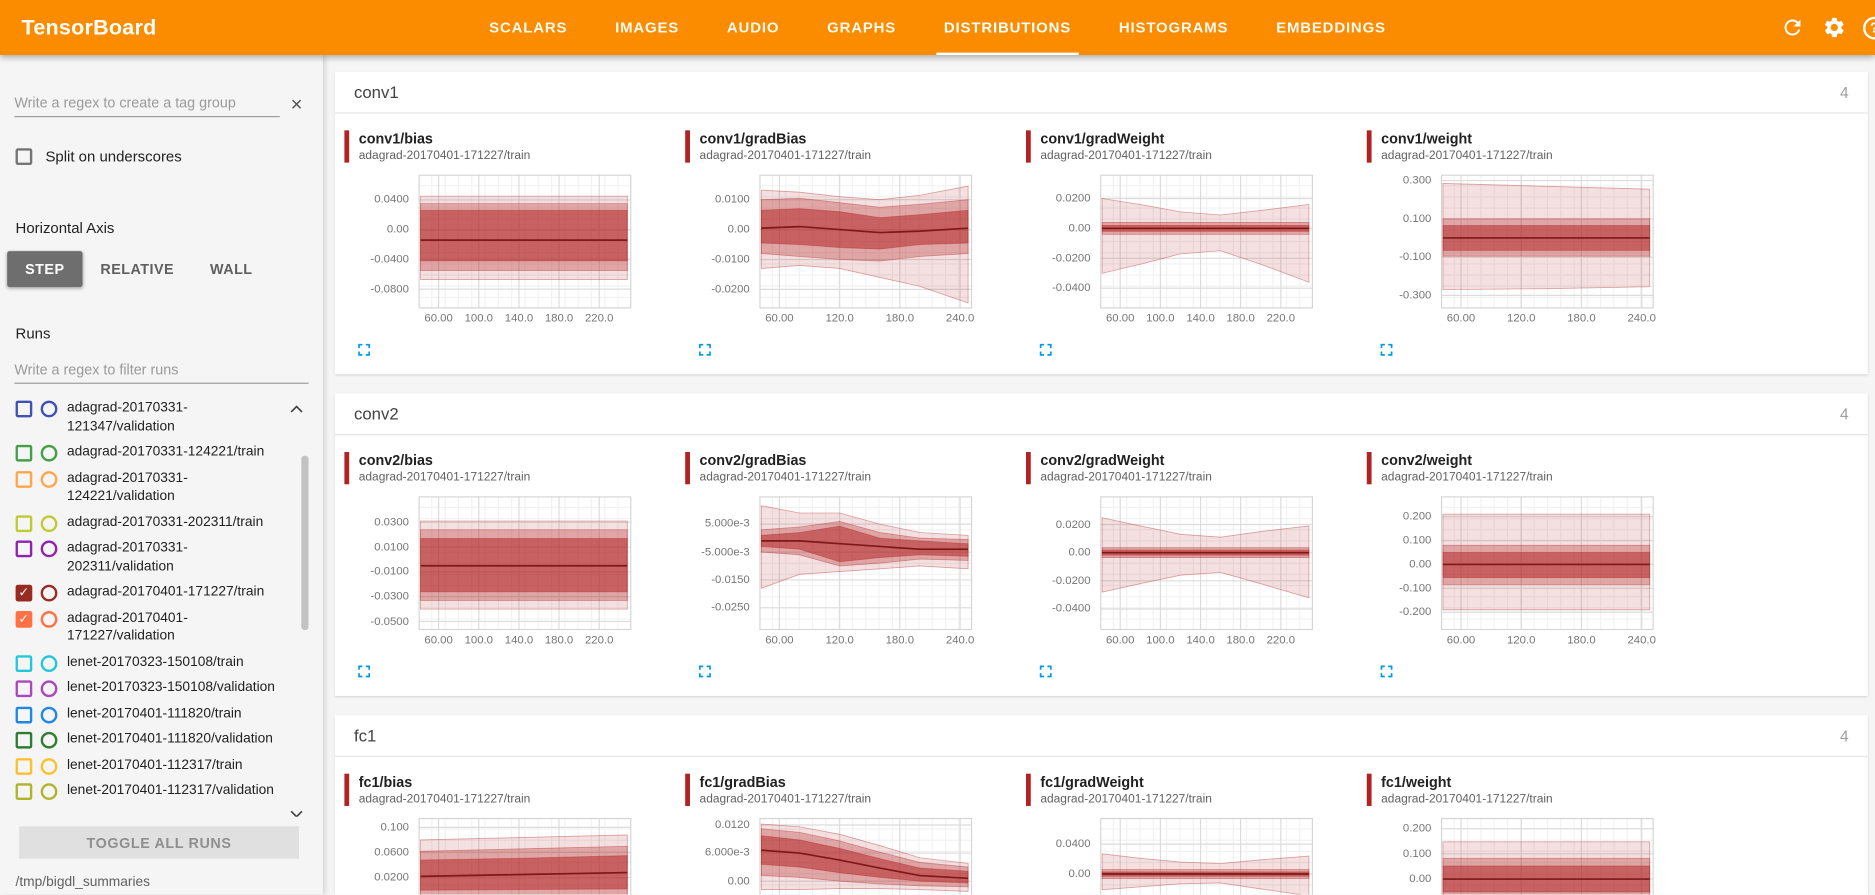 Image resolution: width=1875 pixels, height=895 pixels. Describe the element at coordinates (147, 558) in the screenshot. I see `run-item: adagrad-20170331-202311/validation` at that location.